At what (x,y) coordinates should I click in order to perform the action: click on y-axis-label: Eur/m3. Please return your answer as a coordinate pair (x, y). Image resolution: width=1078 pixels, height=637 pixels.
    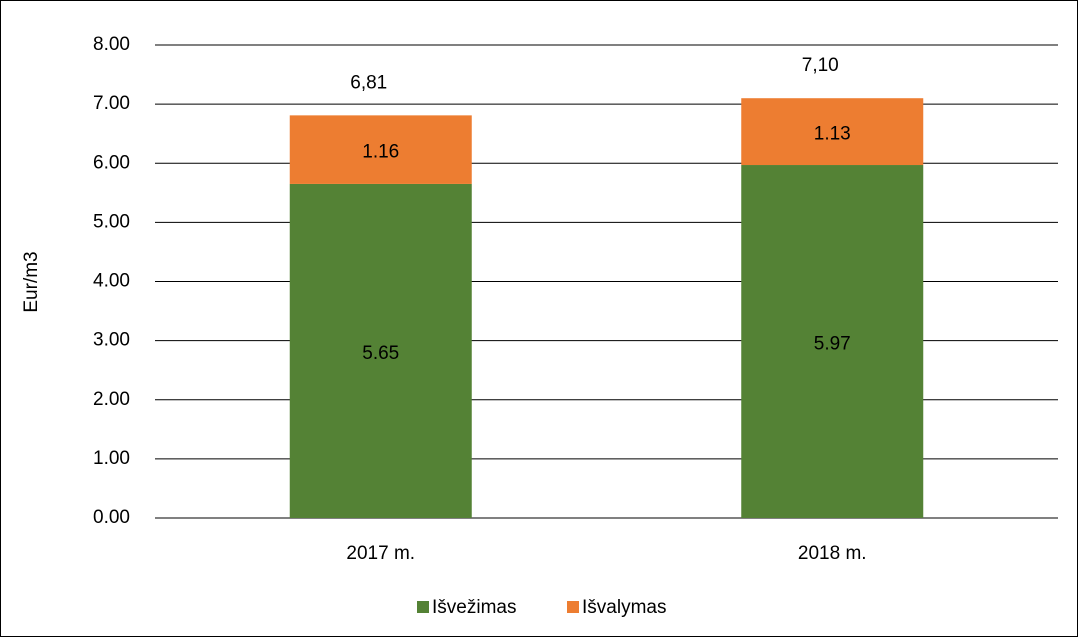
    Looking at the image, I should click on (31, 281).